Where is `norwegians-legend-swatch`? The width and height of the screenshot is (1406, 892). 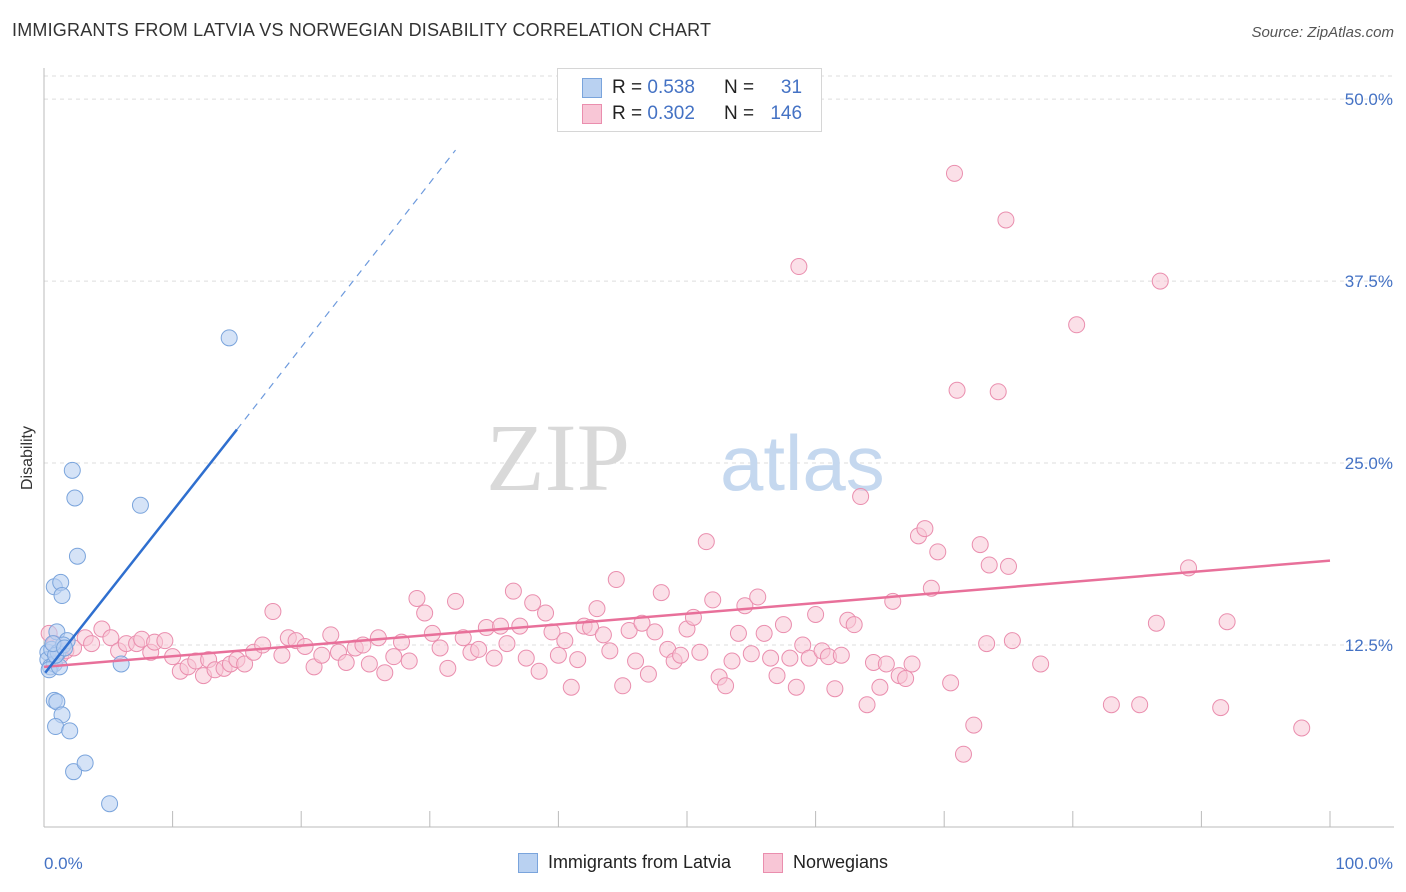
norwegians-legend-swatch is located at coordinates (773, 862).